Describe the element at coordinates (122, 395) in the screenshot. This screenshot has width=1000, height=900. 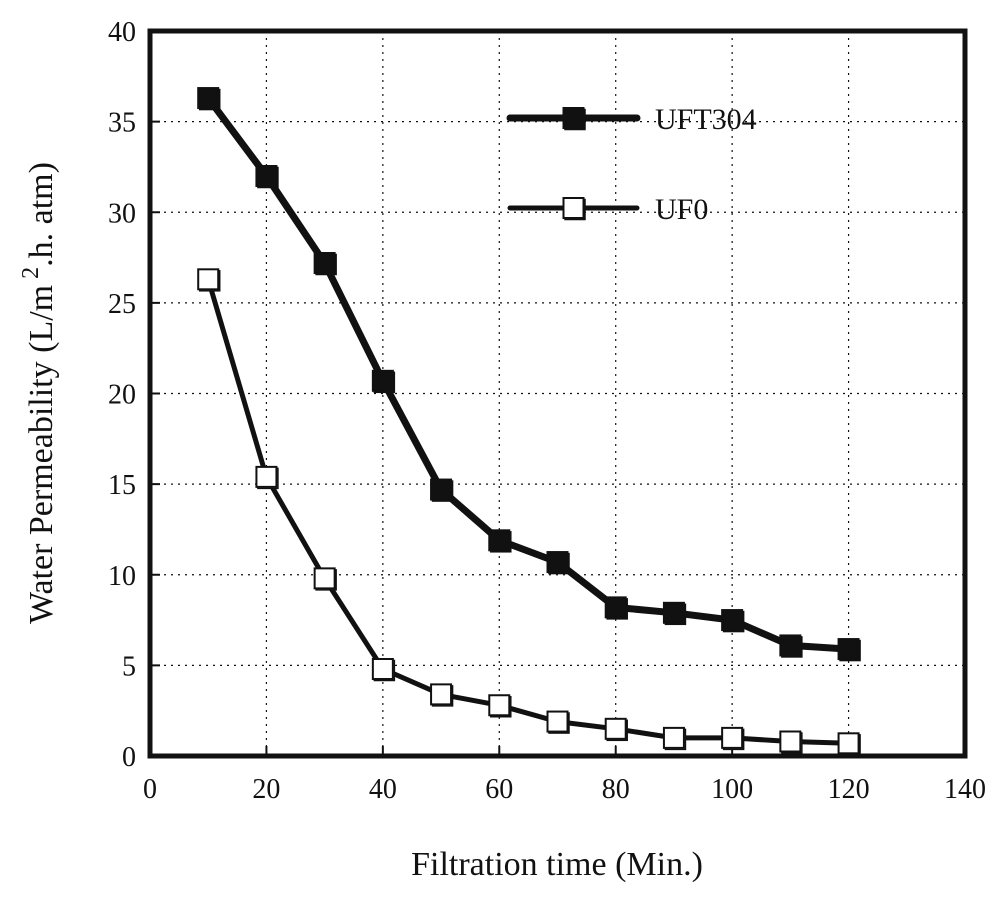
I see `y-tick-label: 20` at that location.